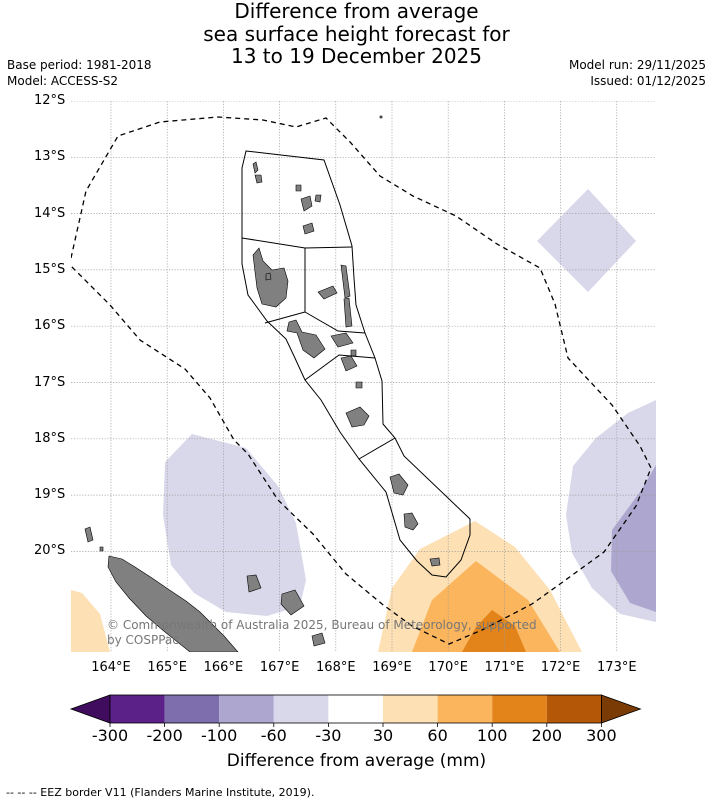 The width and height of the screenshot is (713, 804). What do you see at coordinates (345, 281) in the screenshot?
I see `island-maewo` at bounding box center [345, 281].